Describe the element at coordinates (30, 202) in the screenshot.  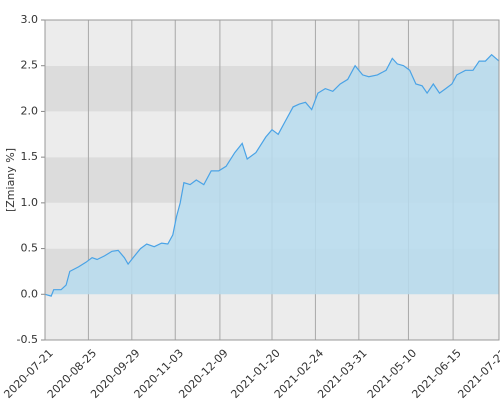
I see `y-tick-label: 1.0` at that location.